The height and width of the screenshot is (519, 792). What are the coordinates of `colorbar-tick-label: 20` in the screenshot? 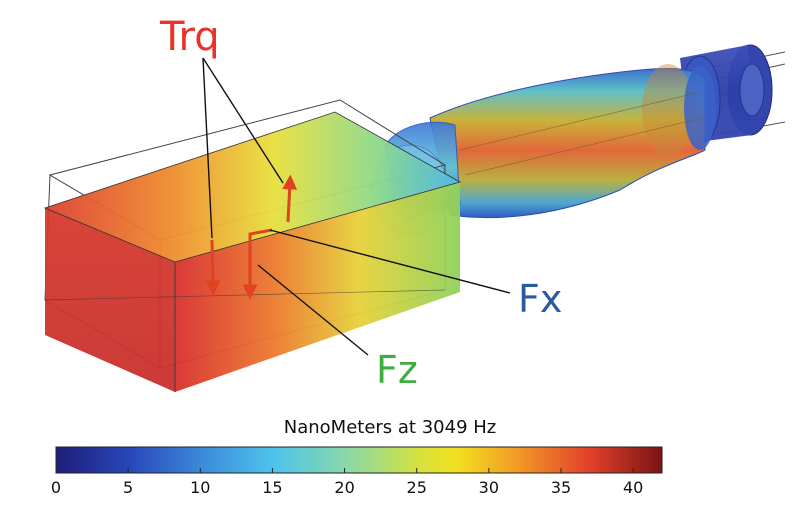 It's located at (344, 487).